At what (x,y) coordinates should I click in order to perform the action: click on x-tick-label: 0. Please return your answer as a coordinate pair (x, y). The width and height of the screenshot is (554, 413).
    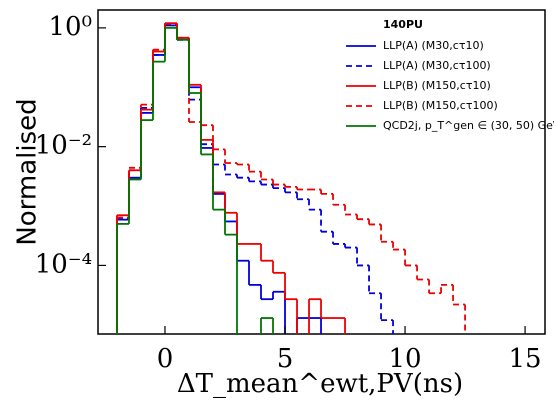
    Looking at the image, I should click on (165, 359).